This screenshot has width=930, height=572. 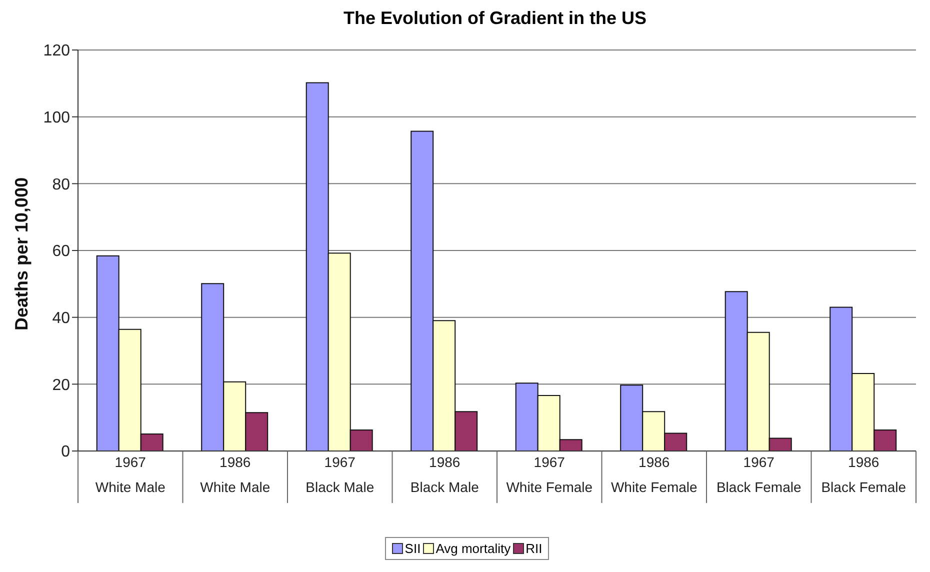 I want to click on x-tick-label: 1967 Black Male, so click(x=340, y=474).